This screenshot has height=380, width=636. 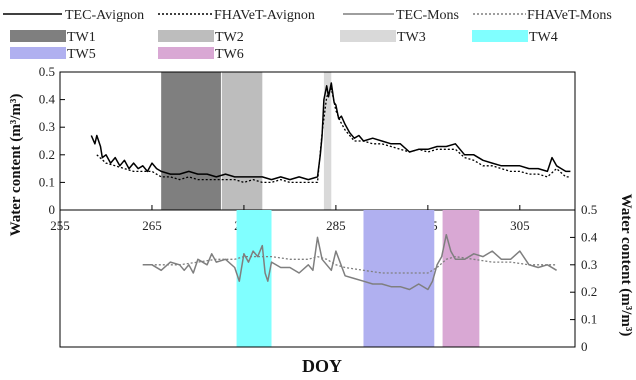 I want to click on x-tick-label-5: 305, so click(x=520, y=225).